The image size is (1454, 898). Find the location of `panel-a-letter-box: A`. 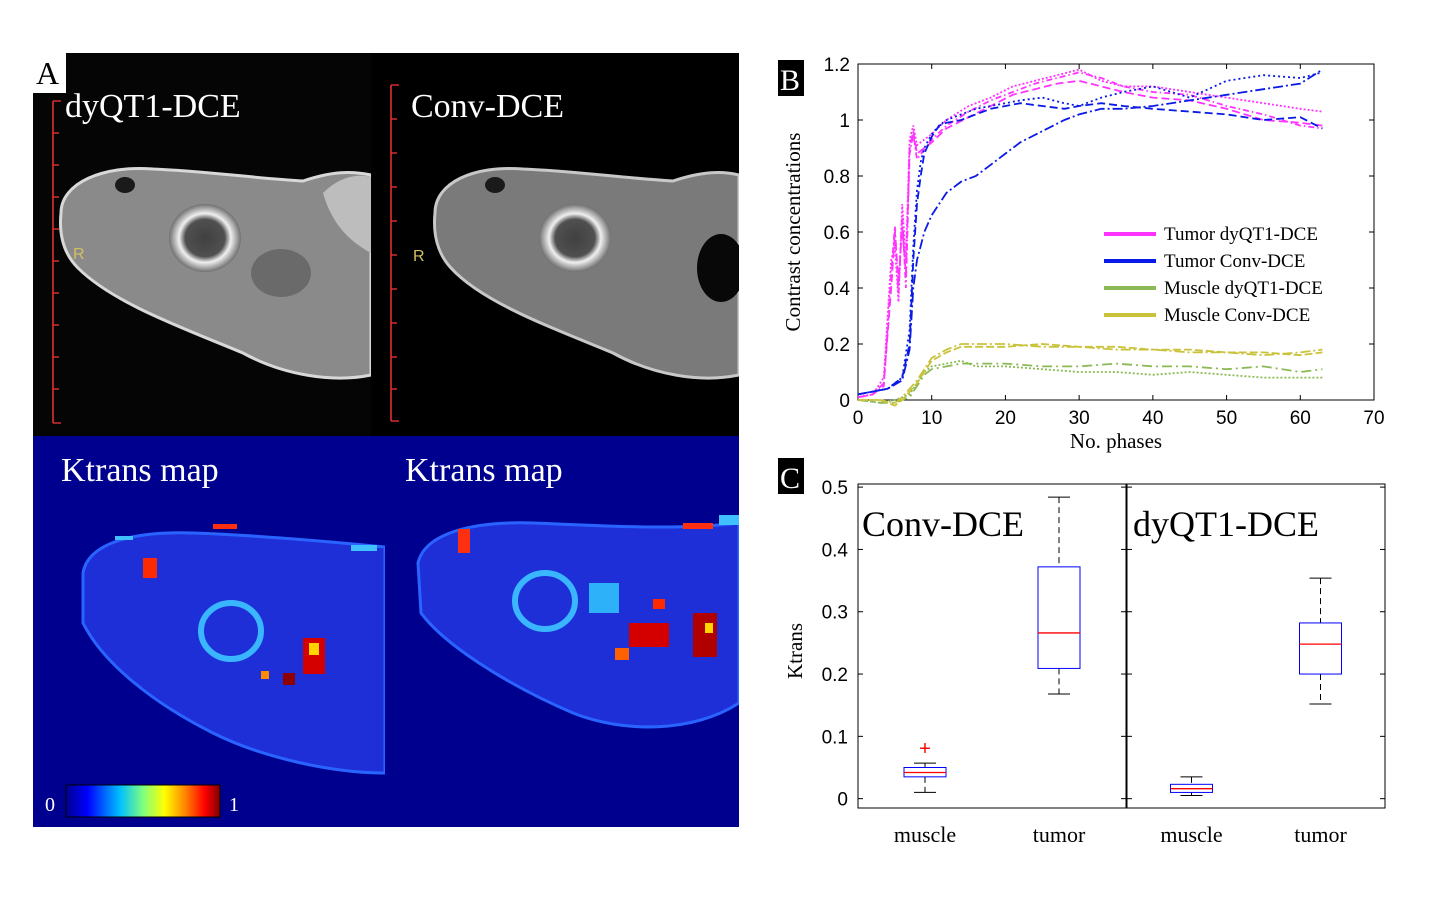

panel-a-letter-box: A is located at coordinates (49, 73).